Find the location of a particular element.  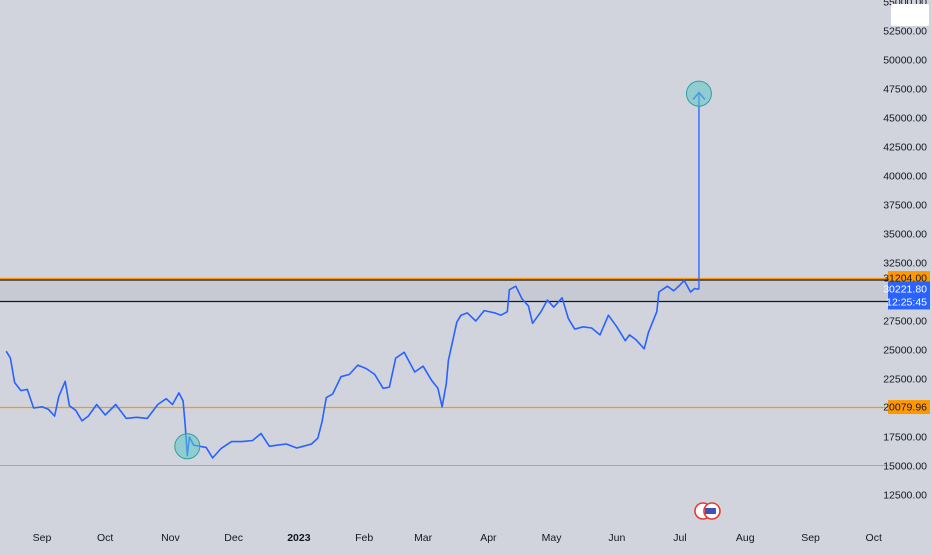

y-tick-label: 52500.00 is located at coordinates (905, 32).